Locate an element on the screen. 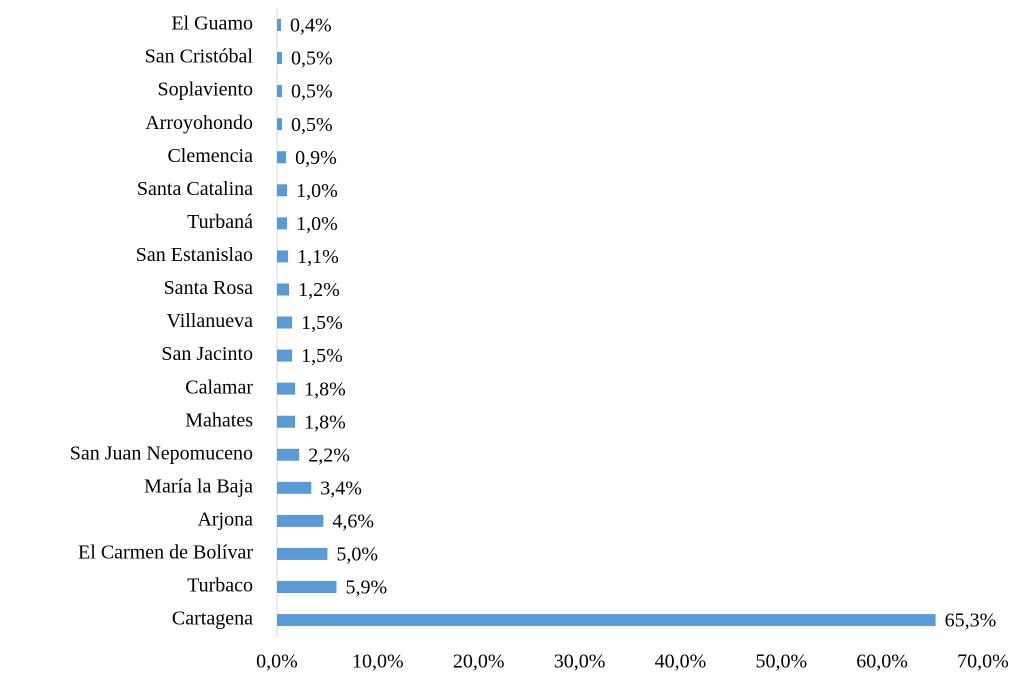  x-tick-label: 50,0% is located at coordinates (781, 662).